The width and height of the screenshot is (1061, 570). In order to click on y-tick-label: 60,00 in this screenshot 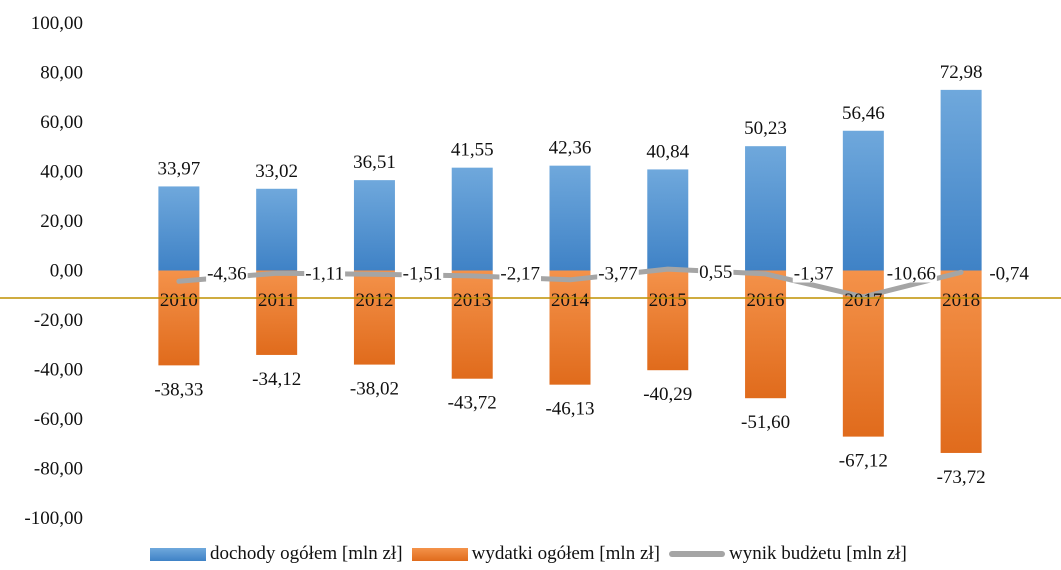, I will do `click(61, 122)`.